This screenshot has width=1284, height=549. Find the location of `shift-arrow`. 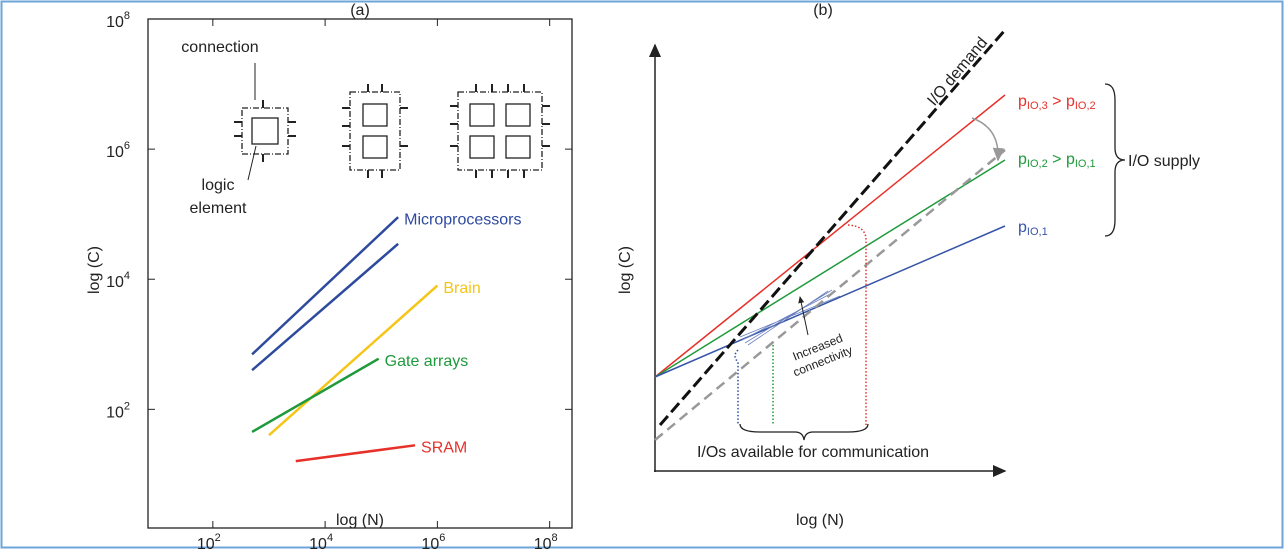

shift-arrow is located at coordinates (988, 139).